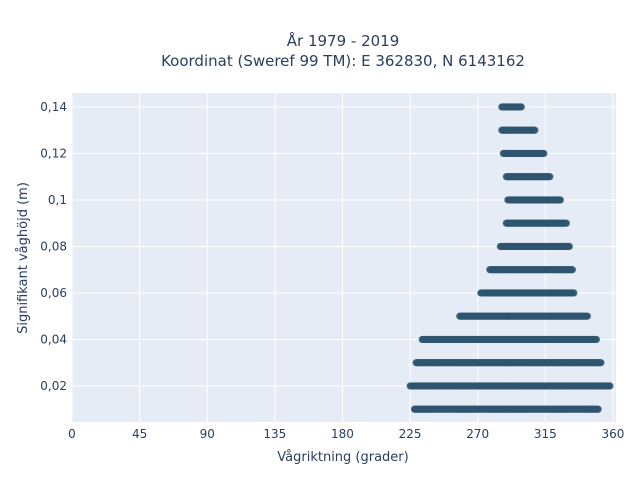 The image size is (640, 484). I want to click on y-tick-label: 0,08, so click(53, 246).